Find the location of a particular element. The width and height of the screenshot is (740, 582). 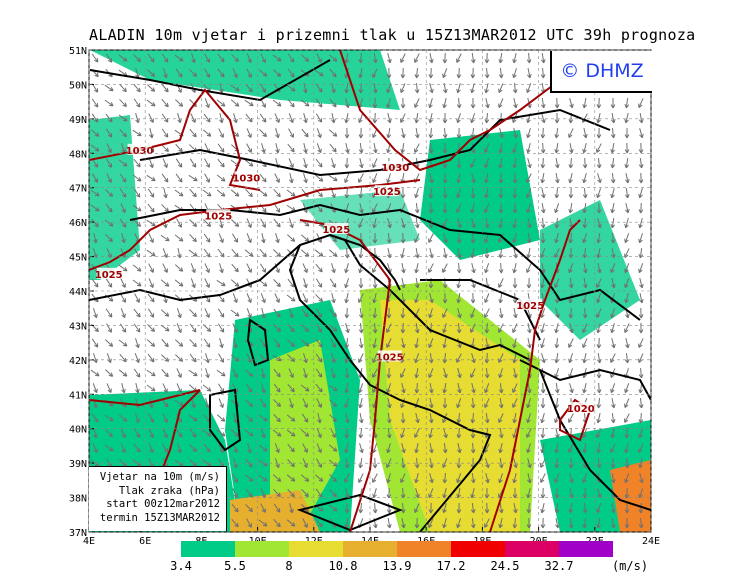

colorbar-label: 13.9 is located at coordinates (397, 566).